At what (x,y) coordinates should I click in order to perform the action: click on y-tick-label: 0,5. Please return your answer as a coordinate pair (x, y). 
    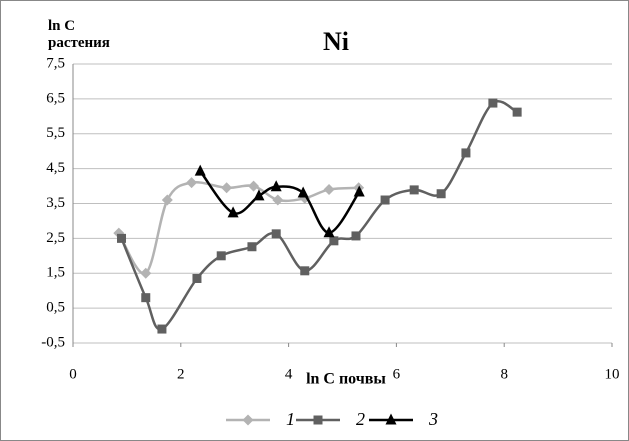
    Looking at the image, I should click on (55, 308).